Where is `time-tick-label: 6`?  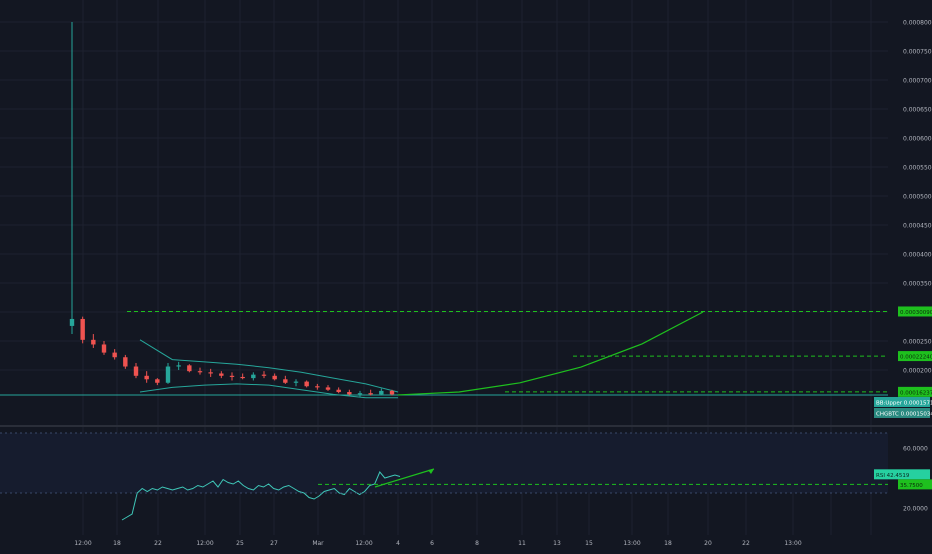 time-tick-label: 6 is located at coordinates (432, 543).